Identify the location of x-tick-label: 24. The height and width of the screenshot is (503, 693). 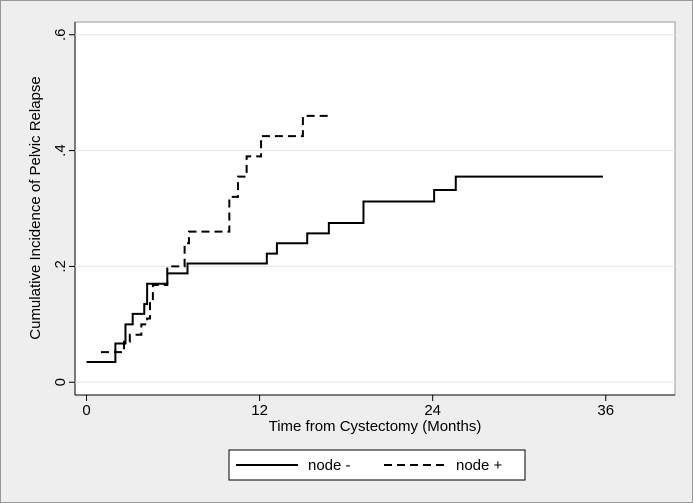
(432, 410).